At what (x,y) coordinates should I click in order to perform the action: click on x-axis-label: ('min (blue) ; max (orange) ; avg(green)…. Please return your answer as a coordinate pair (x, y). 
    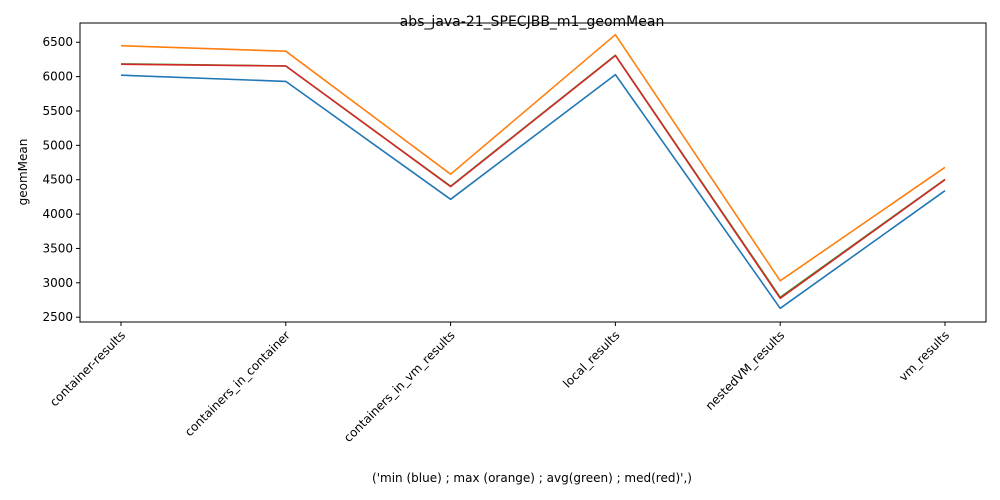
    Looking at the image, I should click on (532, 478).